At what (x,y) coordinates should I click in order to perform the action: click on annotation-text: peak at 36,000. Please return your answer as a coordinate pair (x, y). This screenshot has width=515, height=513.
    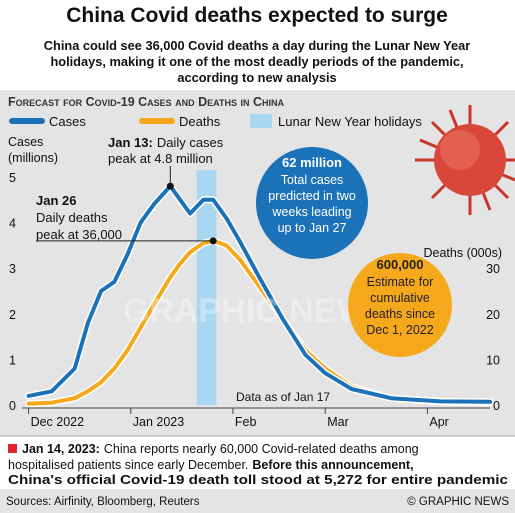
    Looking at the image, I should click on (79, 234).